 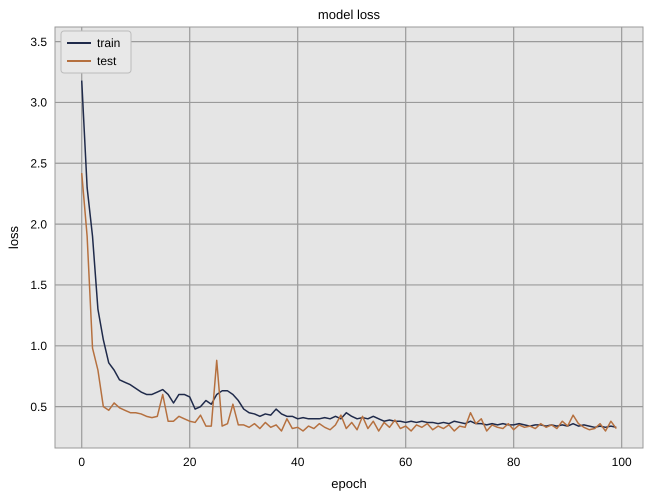 What do you see at coordinates (13, 237) in the screenshot?
I see `y-axis-title: loss` at bounding box center [13, 237].